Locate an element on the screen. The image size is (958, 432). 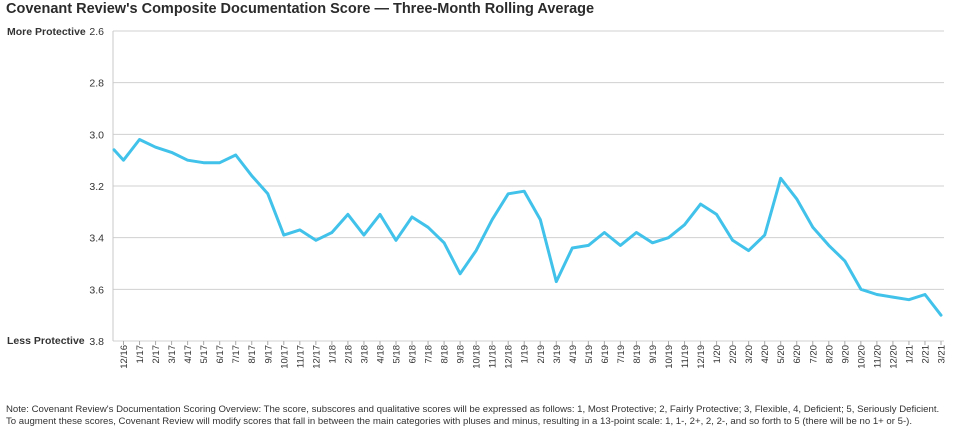
x-tick-label: 5/18 is located at coordinates (397, 354).